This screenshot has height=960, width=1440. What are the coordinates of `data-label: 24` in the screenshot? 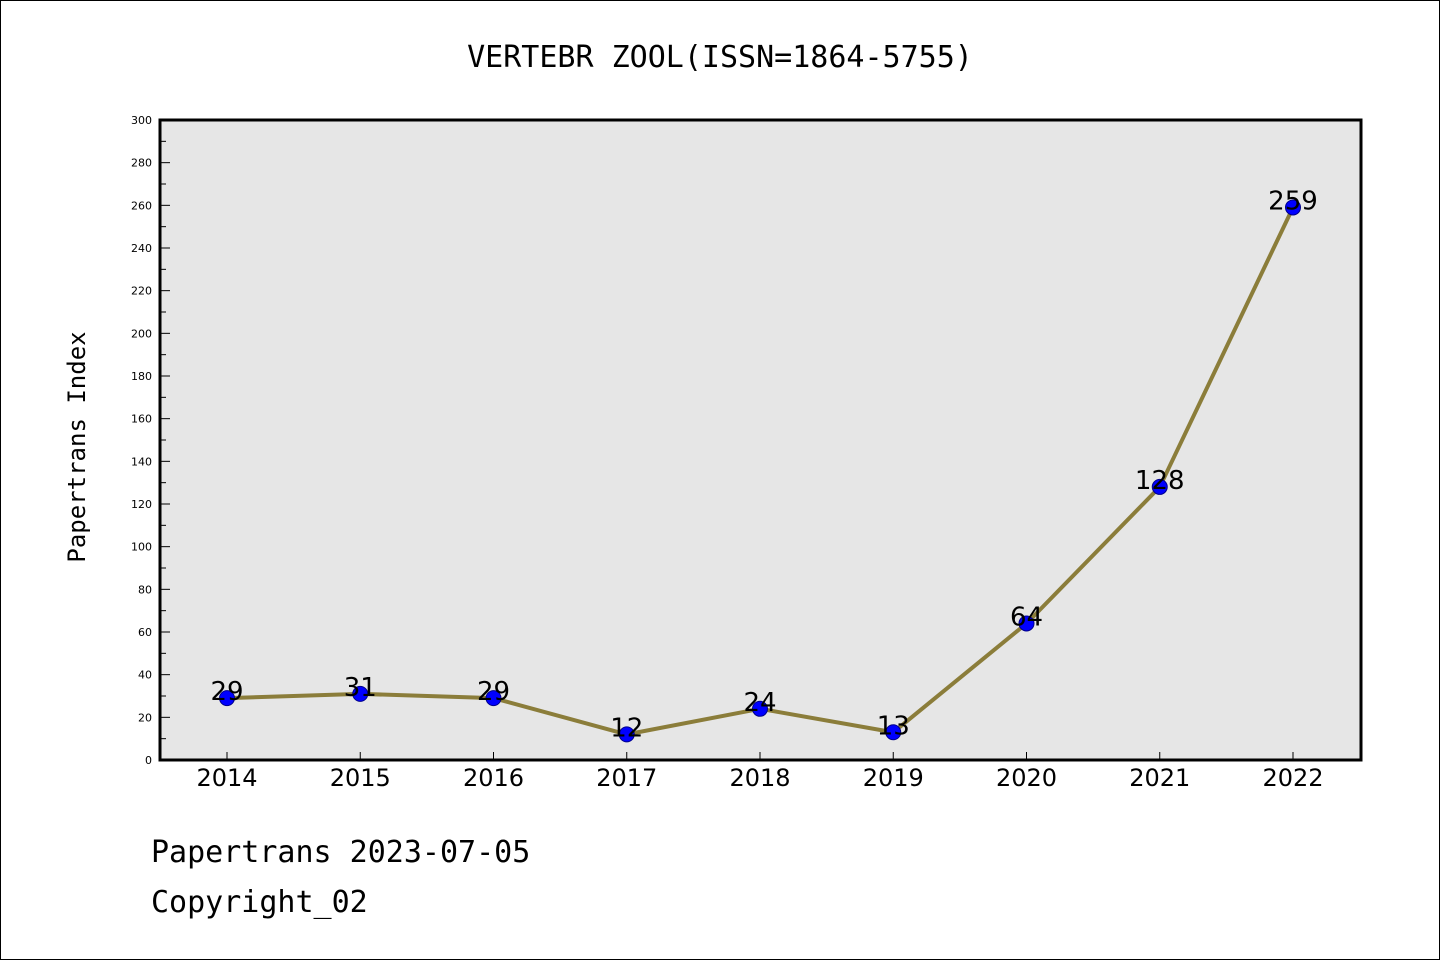 It's located at (759, 703).